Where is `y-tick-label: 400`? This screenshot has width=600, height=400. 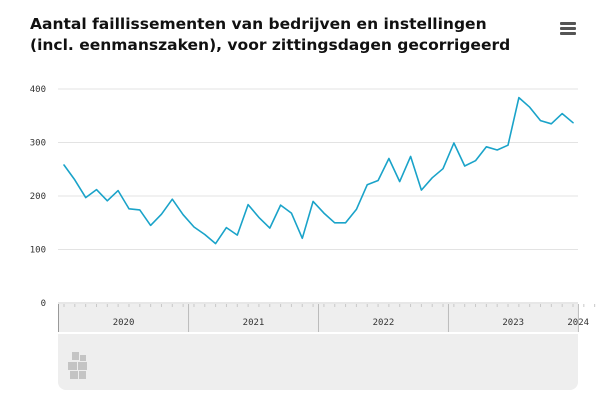 y-tick-label: 400 is located at coordinates (38, 90).